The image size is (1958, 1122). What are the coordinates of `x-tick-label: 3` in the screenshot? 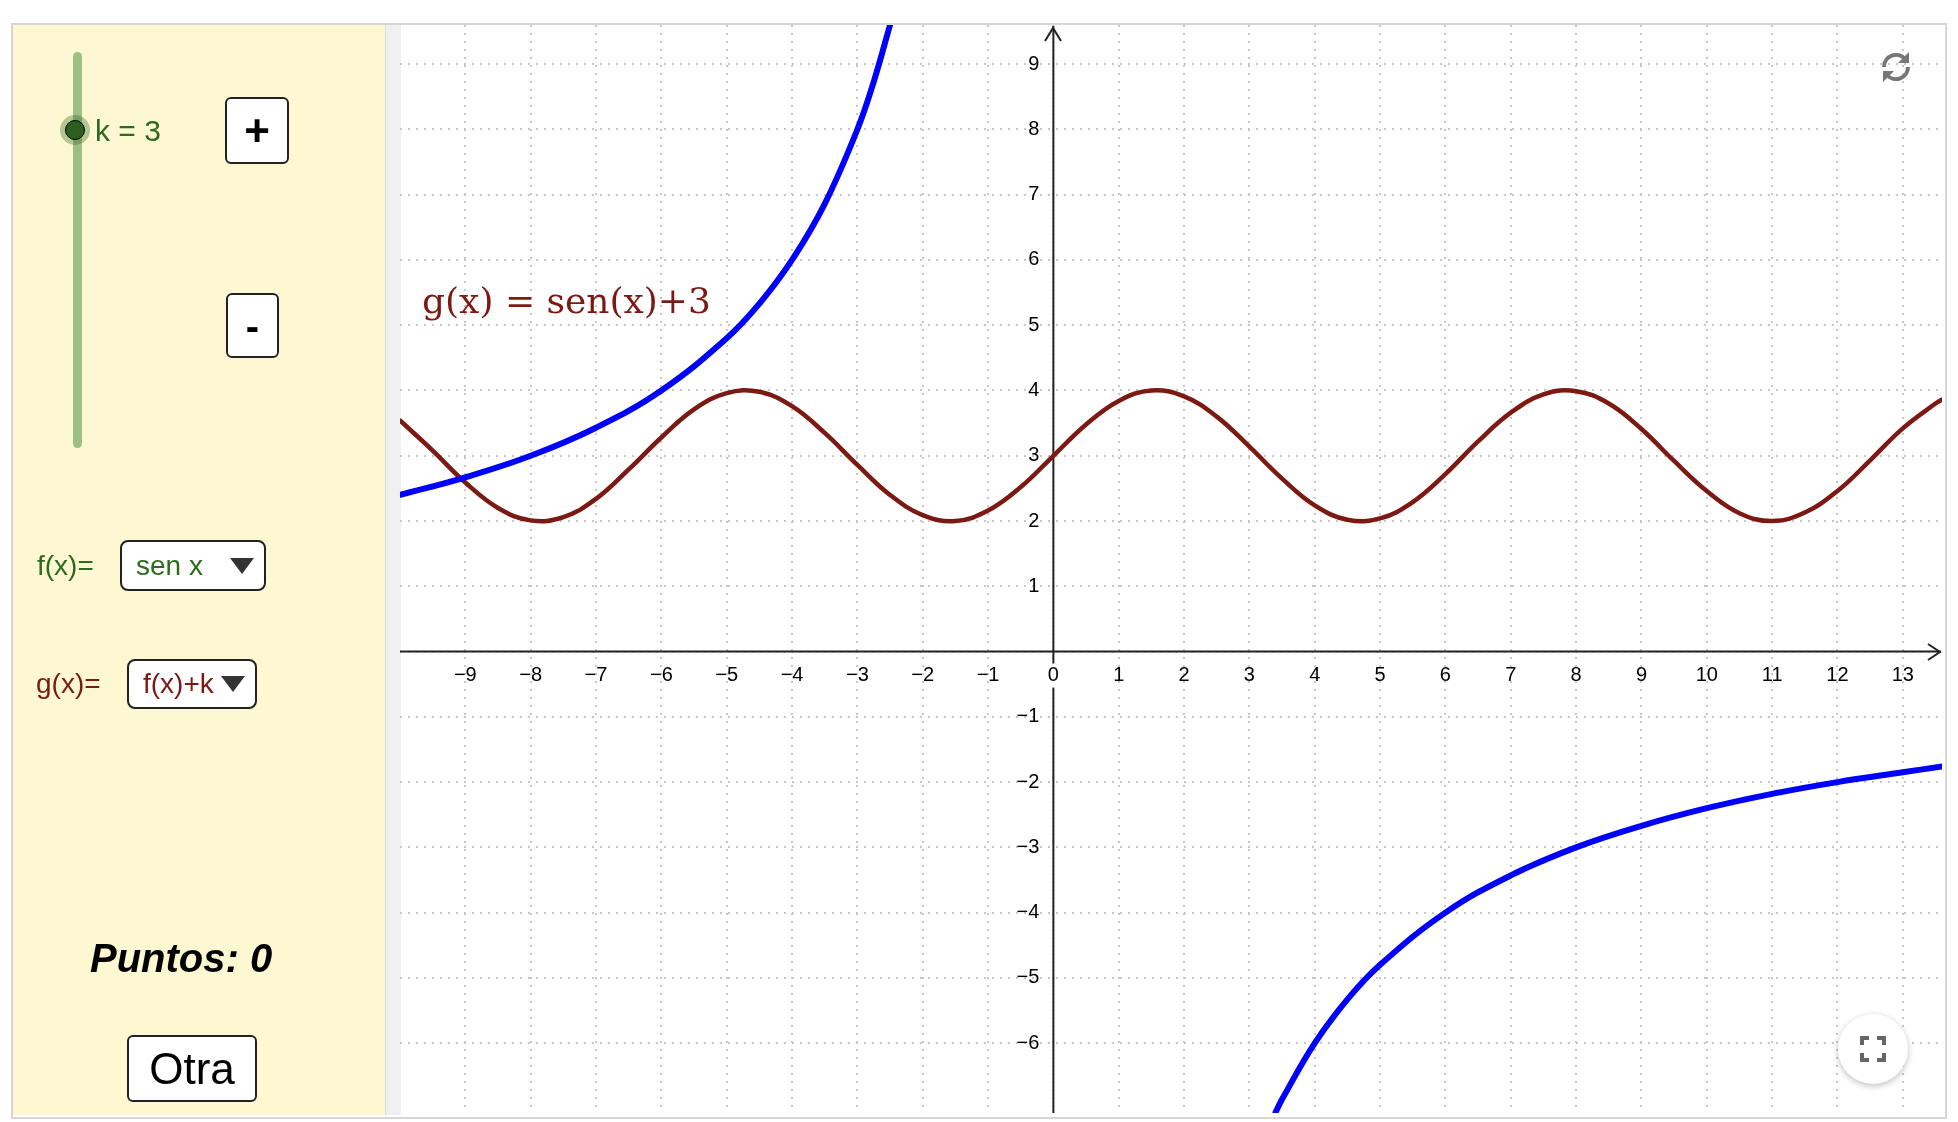 It's located at (1249, 674).